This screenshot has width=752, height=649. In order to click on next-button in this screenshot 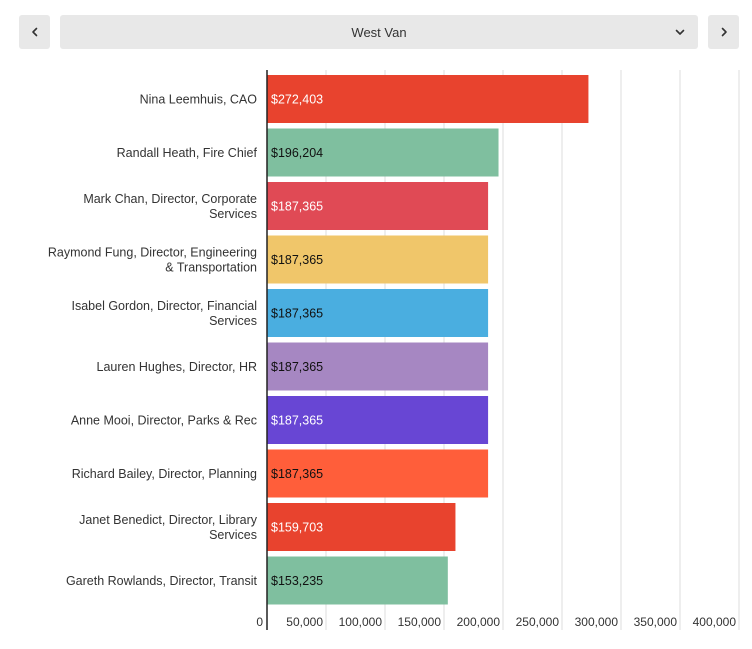, I will do `click(723, 32)`.